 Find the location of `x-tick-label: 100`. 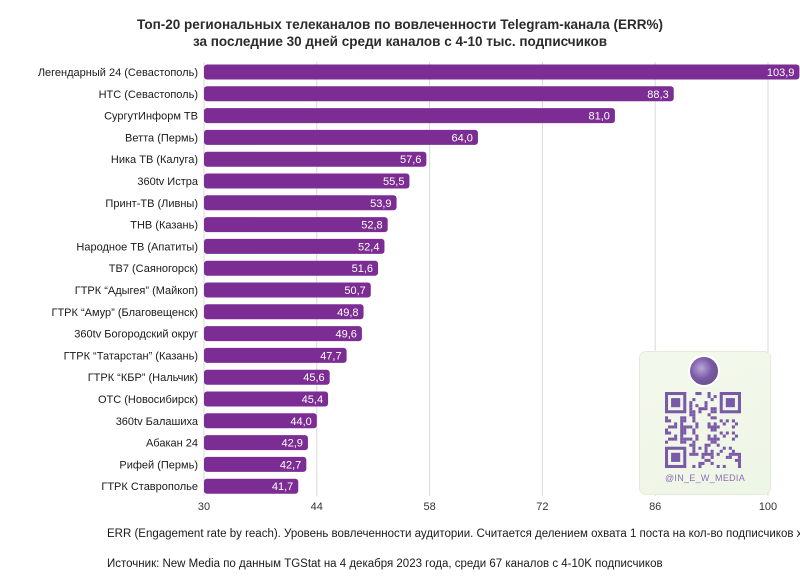

x-tick-label: 100 is located at coordinates (768, 507).